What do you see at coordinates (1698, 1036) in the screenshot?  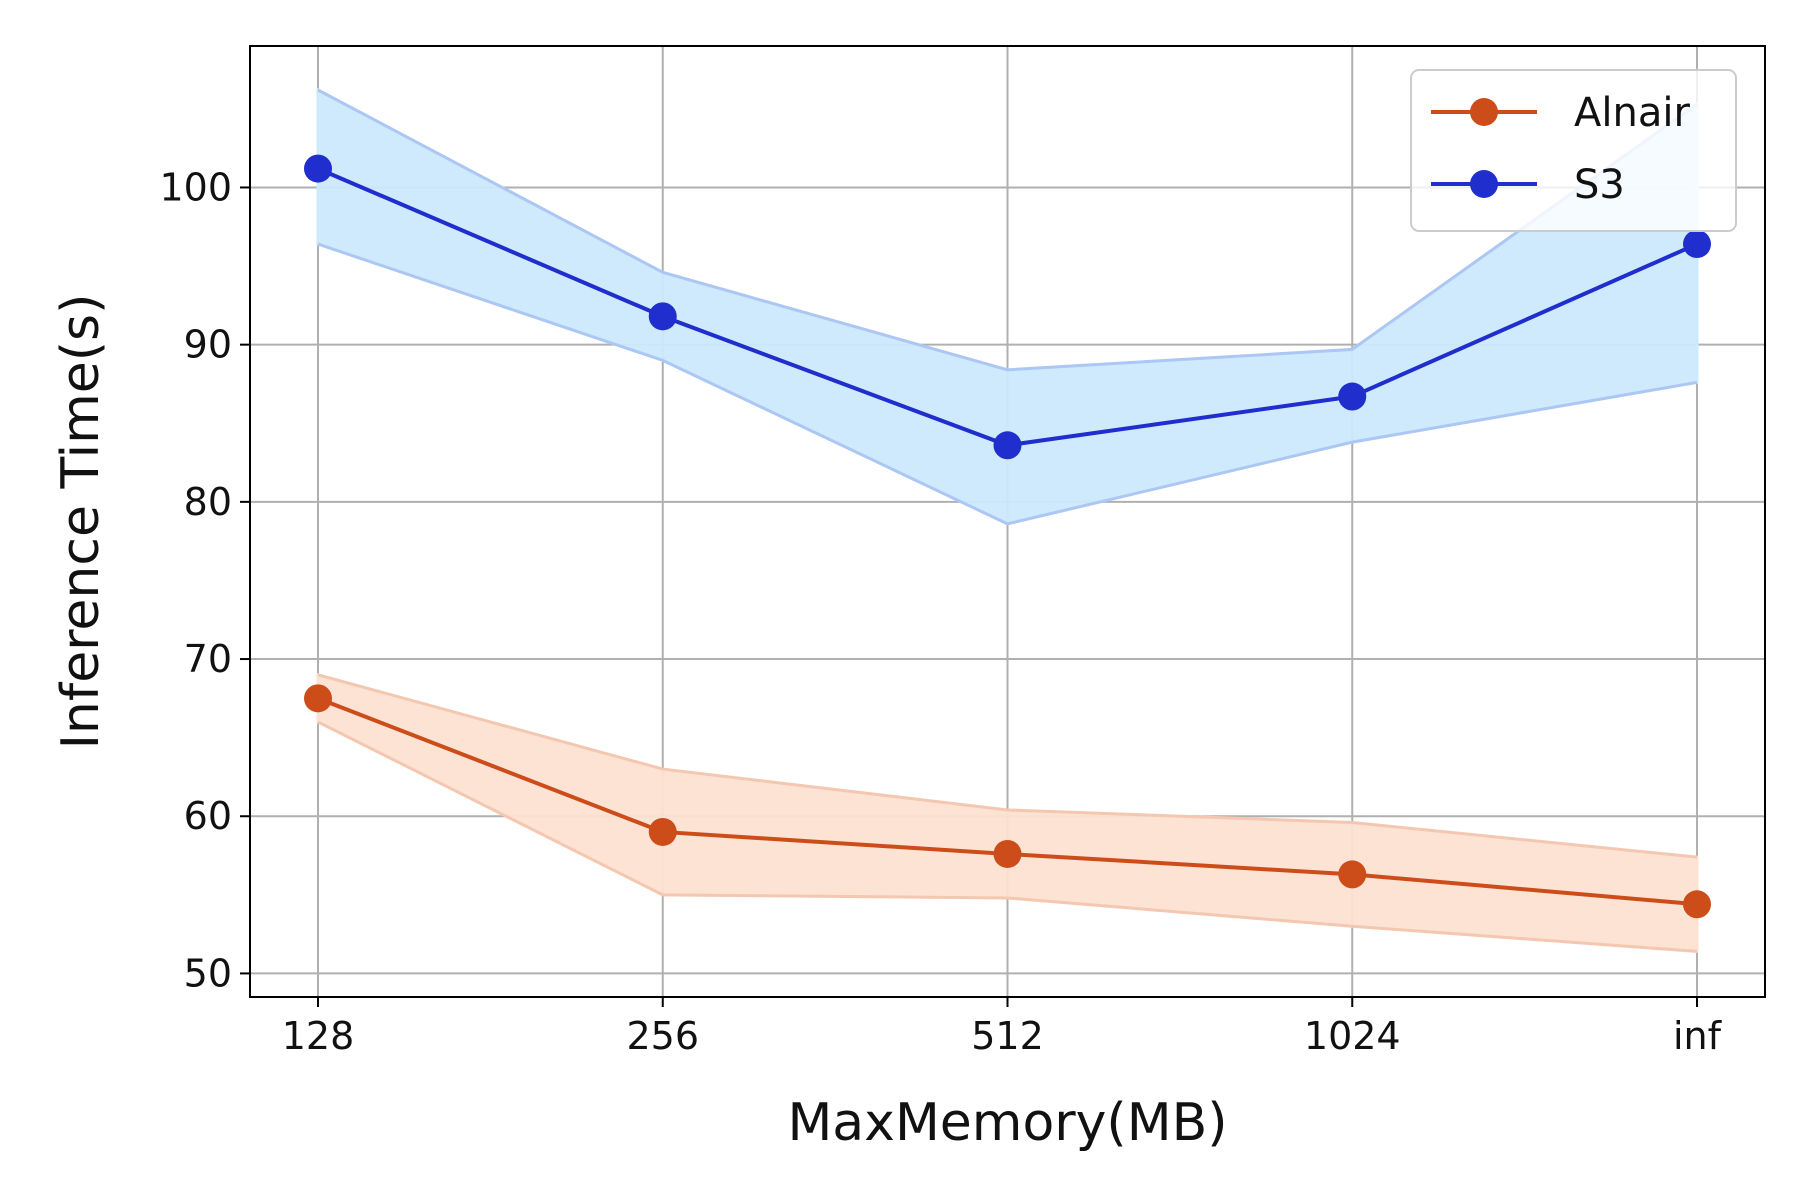 I see `x-tick-label: inf` at bounding box center [1698, 1036].